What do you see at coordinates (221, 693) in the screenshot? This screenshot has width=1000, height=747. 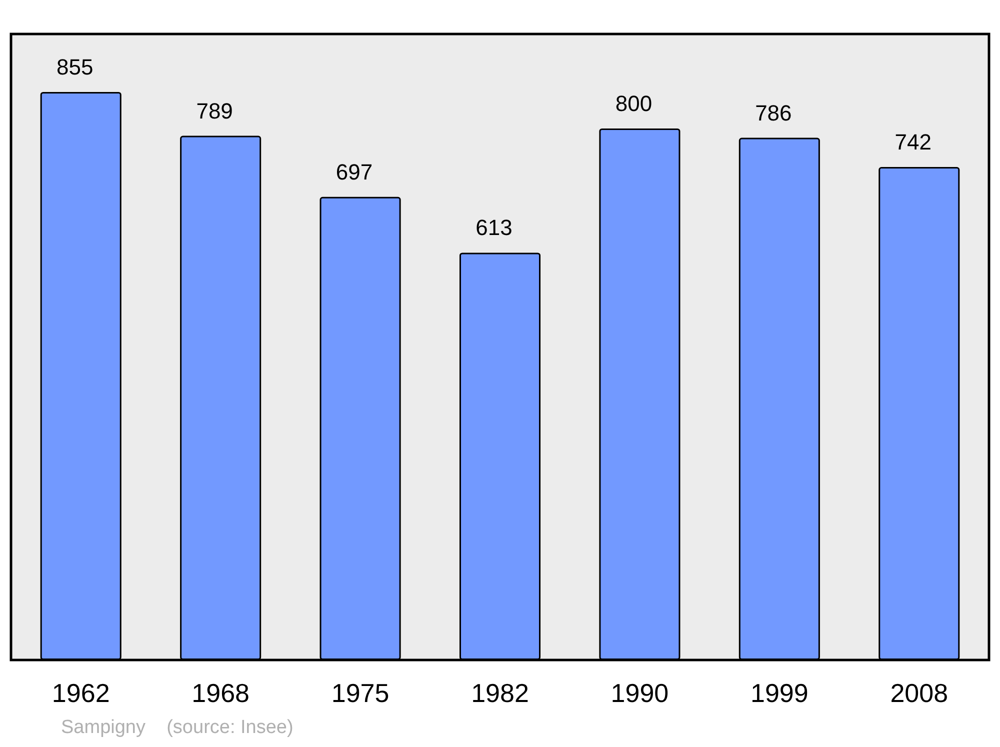 I see `x-tick-label: 1968` at bounding box center [221, 693].